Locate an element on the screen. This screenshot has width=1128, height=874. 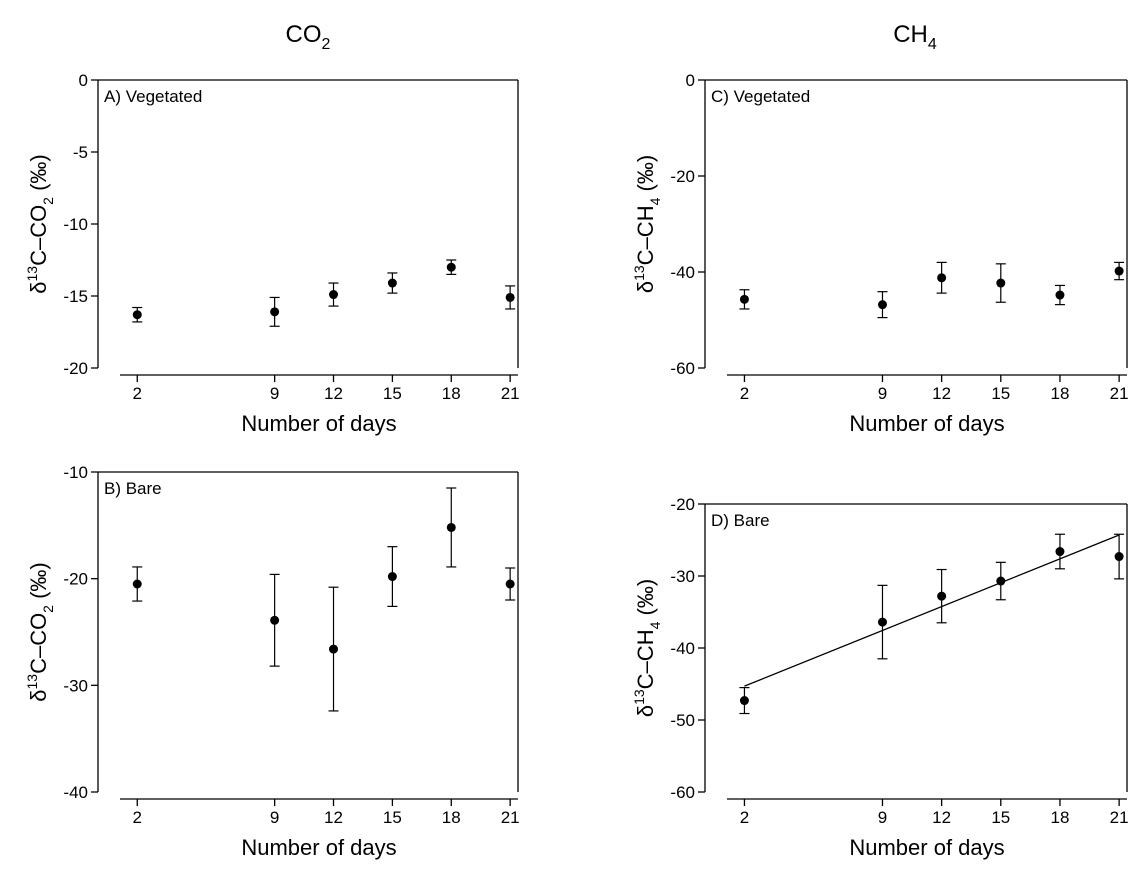
y-tick-label: -5 is located at coordinates (80, 152).